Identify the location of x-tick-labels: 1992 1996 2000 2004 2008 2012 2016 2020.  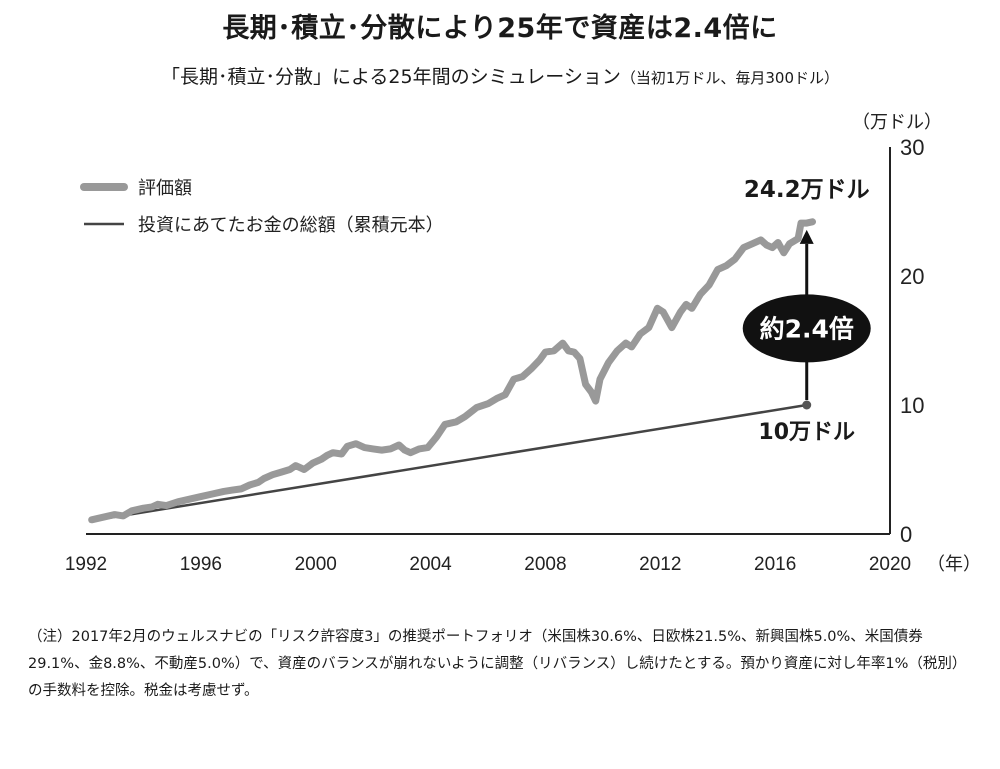
(488, 564).